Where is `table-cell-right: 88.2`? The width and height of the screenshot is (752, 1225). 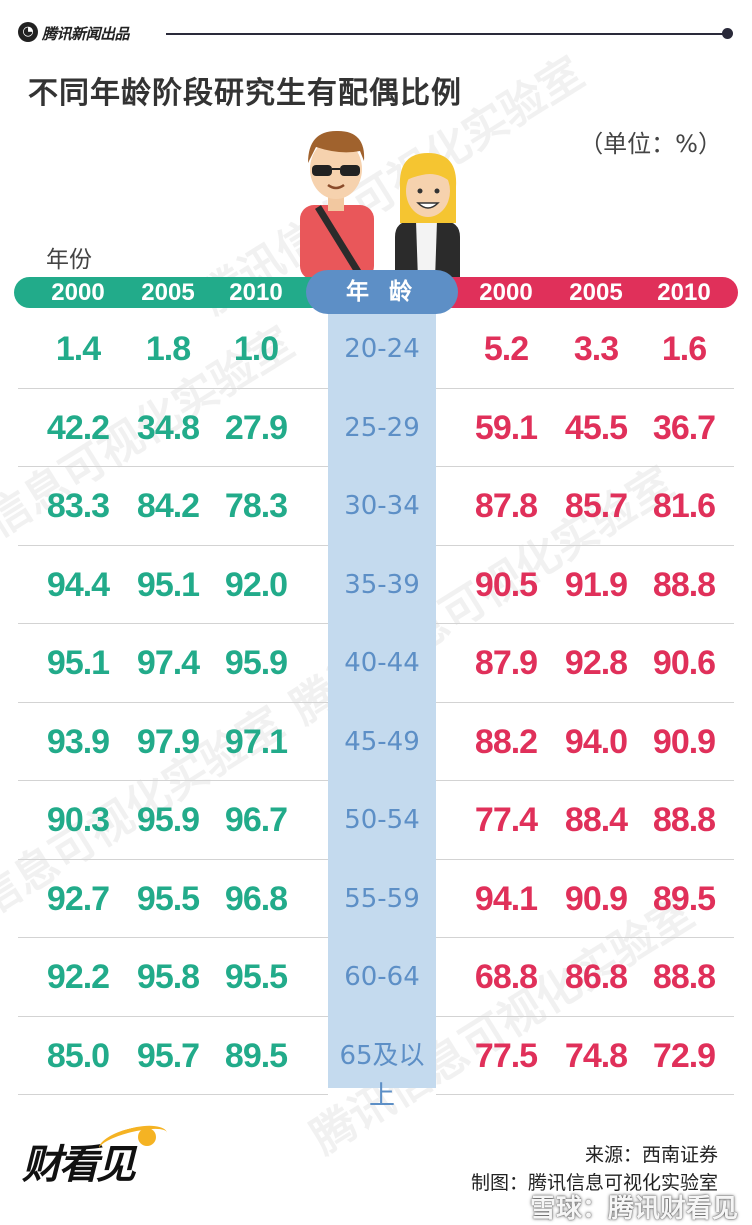 table-cell-right: 88.2 is located at coordinates (506, 741).